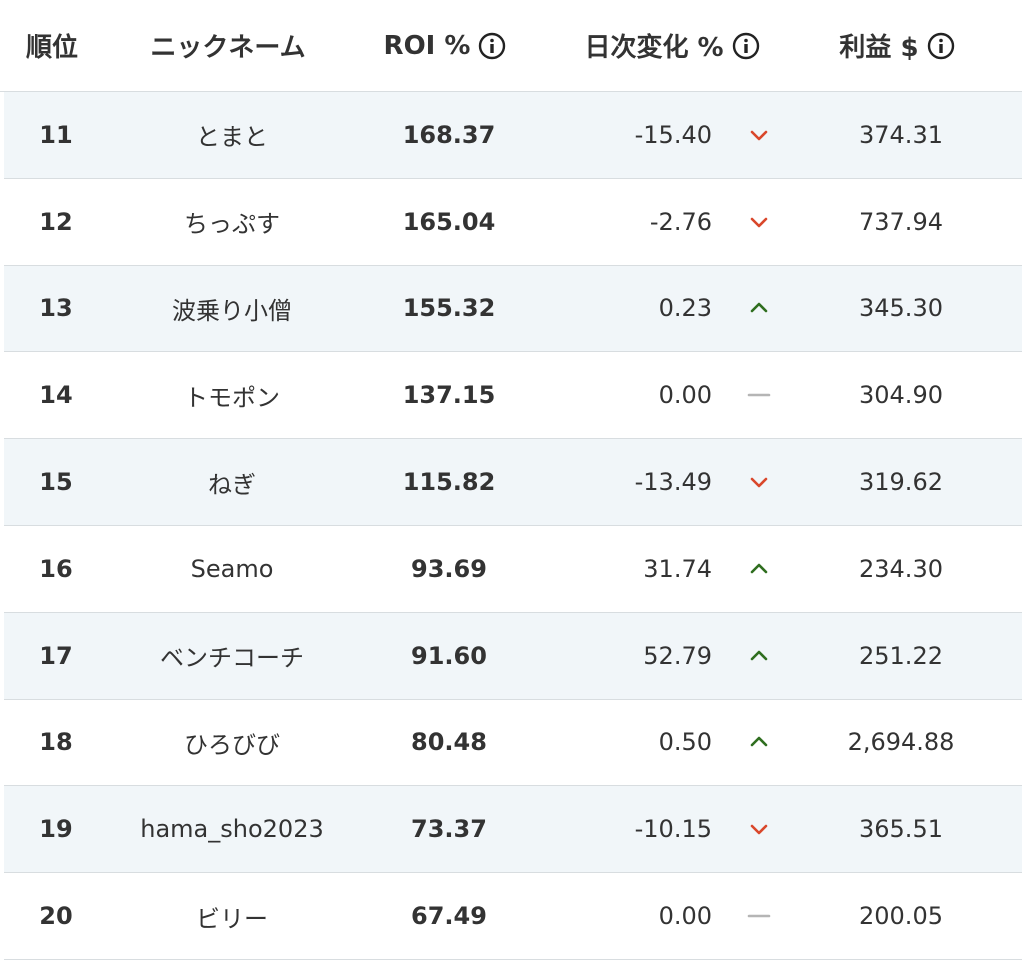 Image resolution: width=1022 pixels, height=960 pixels. What do you see at coordinates (901, 916) in the screenshot?
I see `profit: 200.05` at bounding box center [901, 916].